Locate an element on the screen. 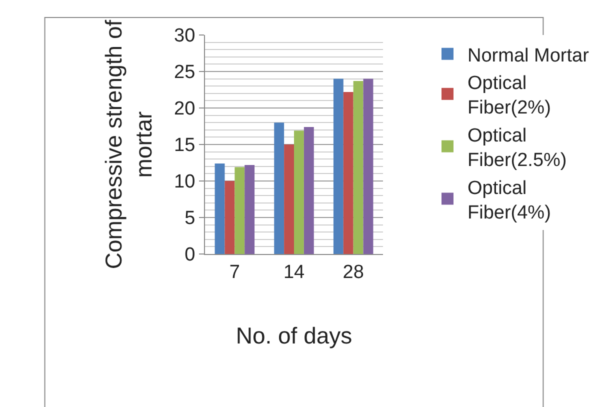 The height and width of the screenshot is (407, 608). legend-label: Normal Mortar is located at coordinates (529, 55).